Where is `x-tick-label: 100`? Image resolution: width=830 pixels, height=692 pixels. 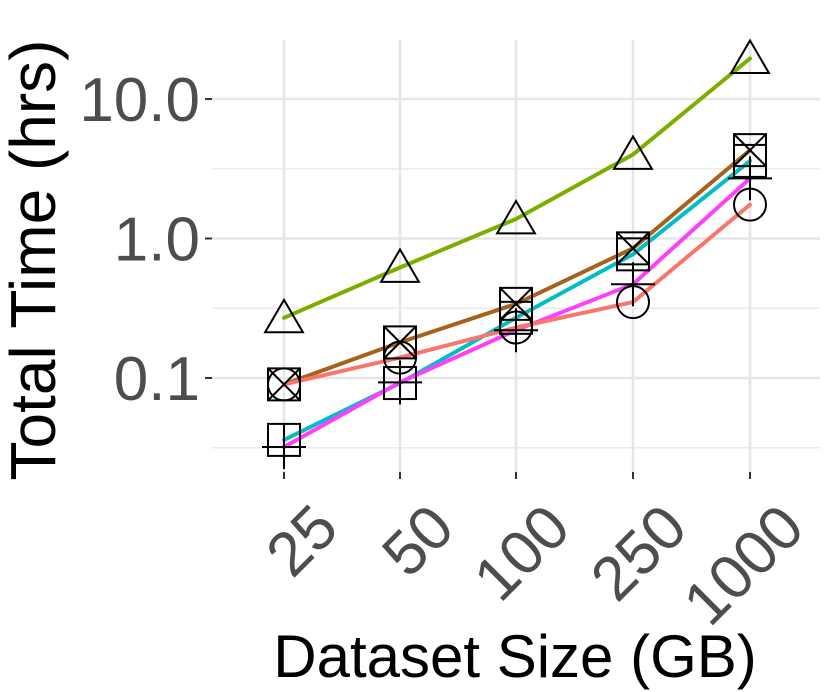
x-tick-label: 100 is located at coordinates (522, 553).